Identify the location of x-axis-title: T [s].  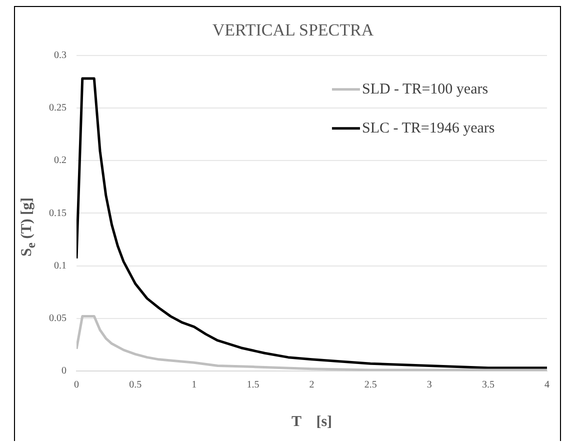
(311, 422).